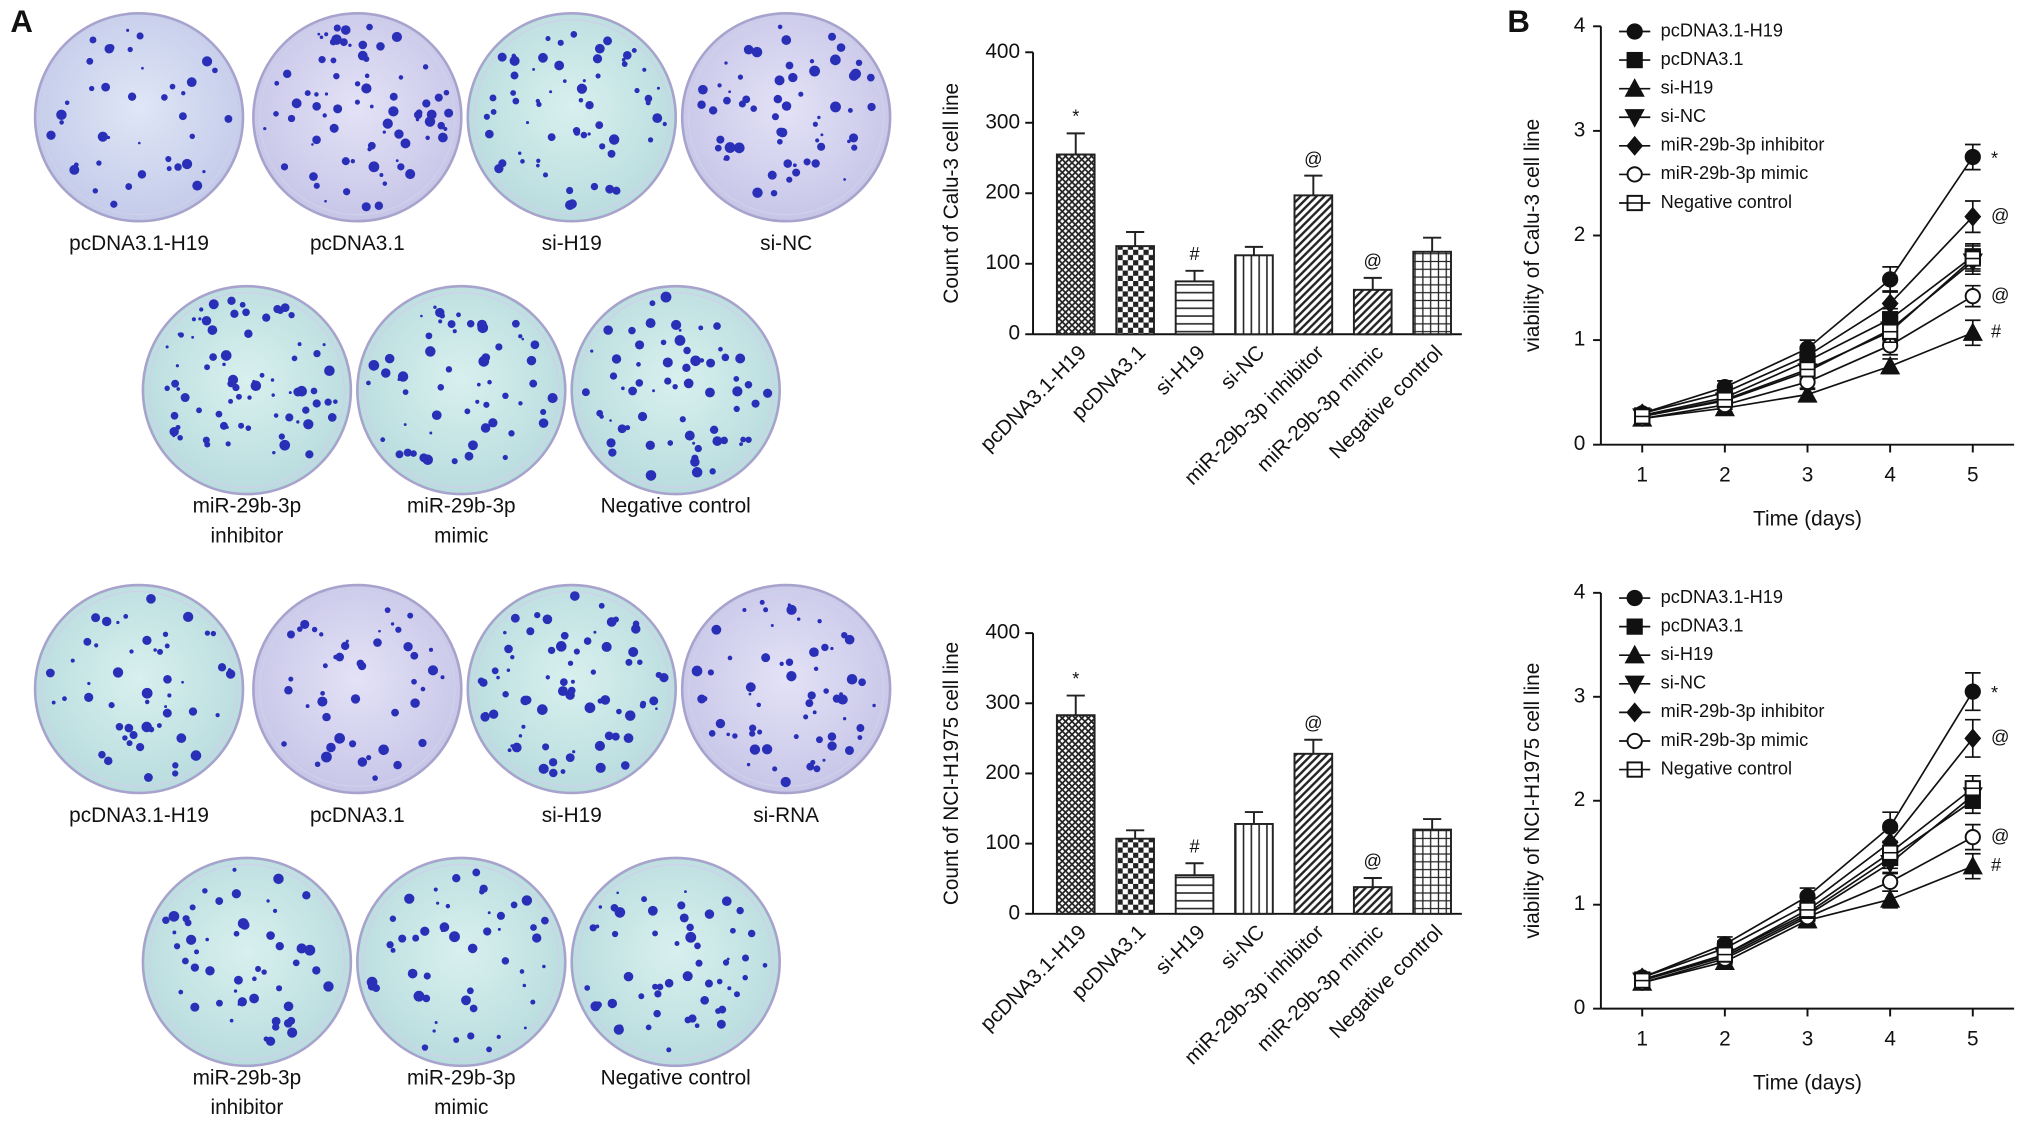 The height and width of the screenshot is (1122, 2031). I want to click on legend-label: si-H19, so click(1687, 654).